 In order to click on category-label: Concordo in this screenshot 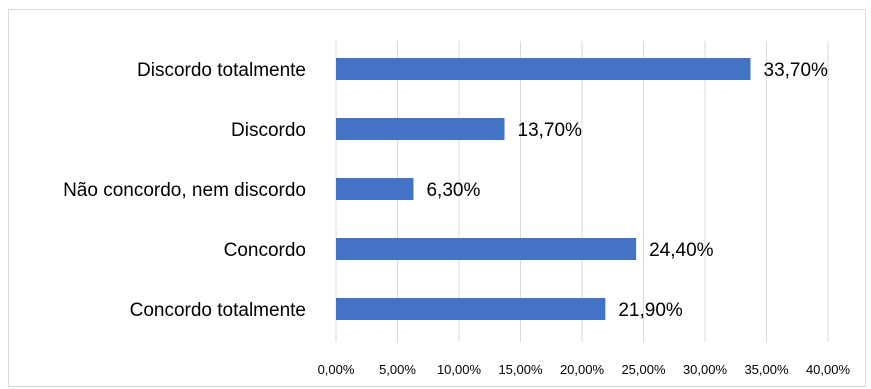, I will do `click(265, 250)`.